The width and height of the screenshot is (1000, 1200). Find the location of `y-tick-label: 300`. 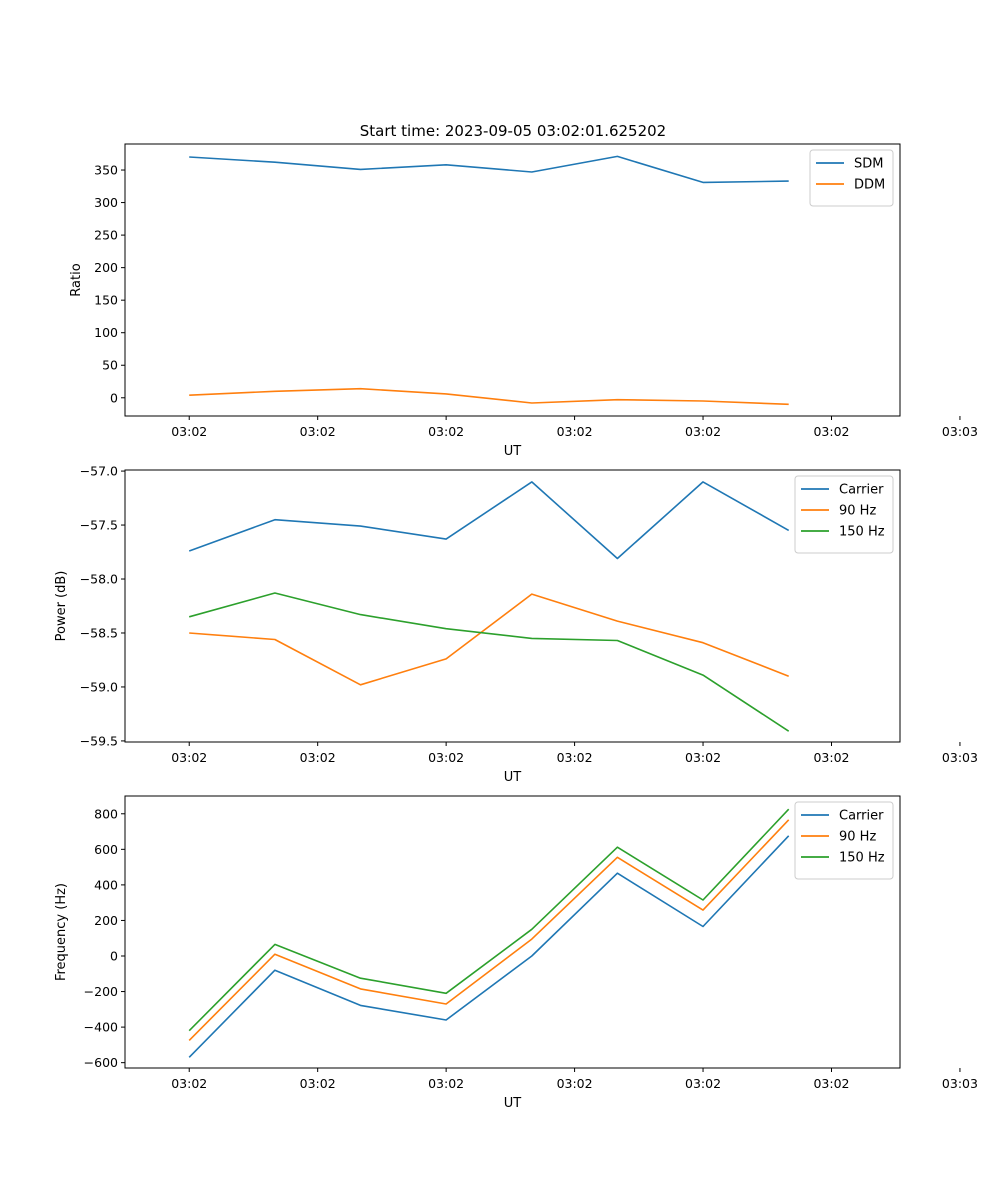

y-tick-label: 300 is located at coordinates (106, 202).